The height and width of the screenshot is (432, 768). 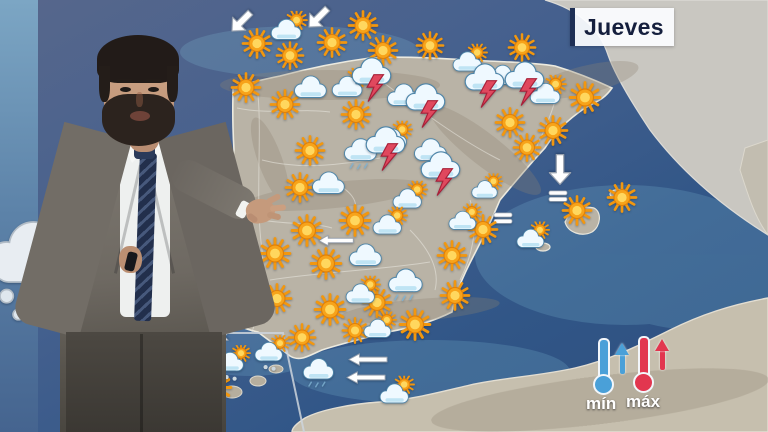 I want to click on day-label: Jueves, so click(x=624, y=26).